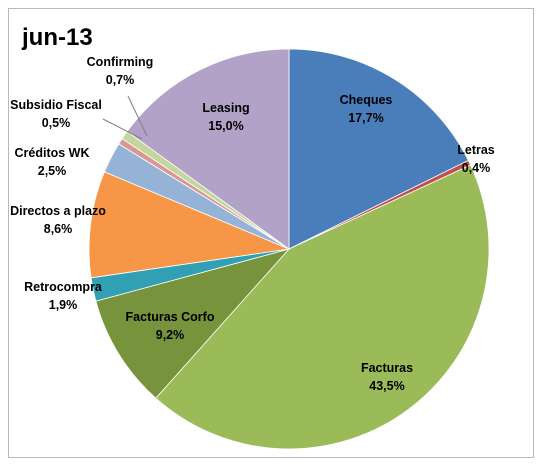  Describe the element at coordinates (476, 168) in the screenshot. I see `slice-value-letras: 0,4%` at that location.